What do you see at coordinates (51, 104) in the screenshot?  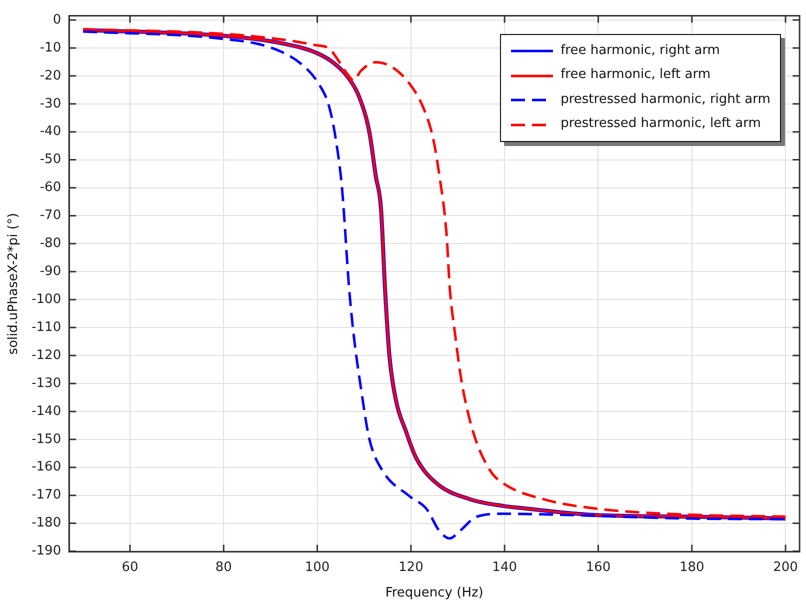 I see `y-tick-label: -30` at bounding box center [51, 104].